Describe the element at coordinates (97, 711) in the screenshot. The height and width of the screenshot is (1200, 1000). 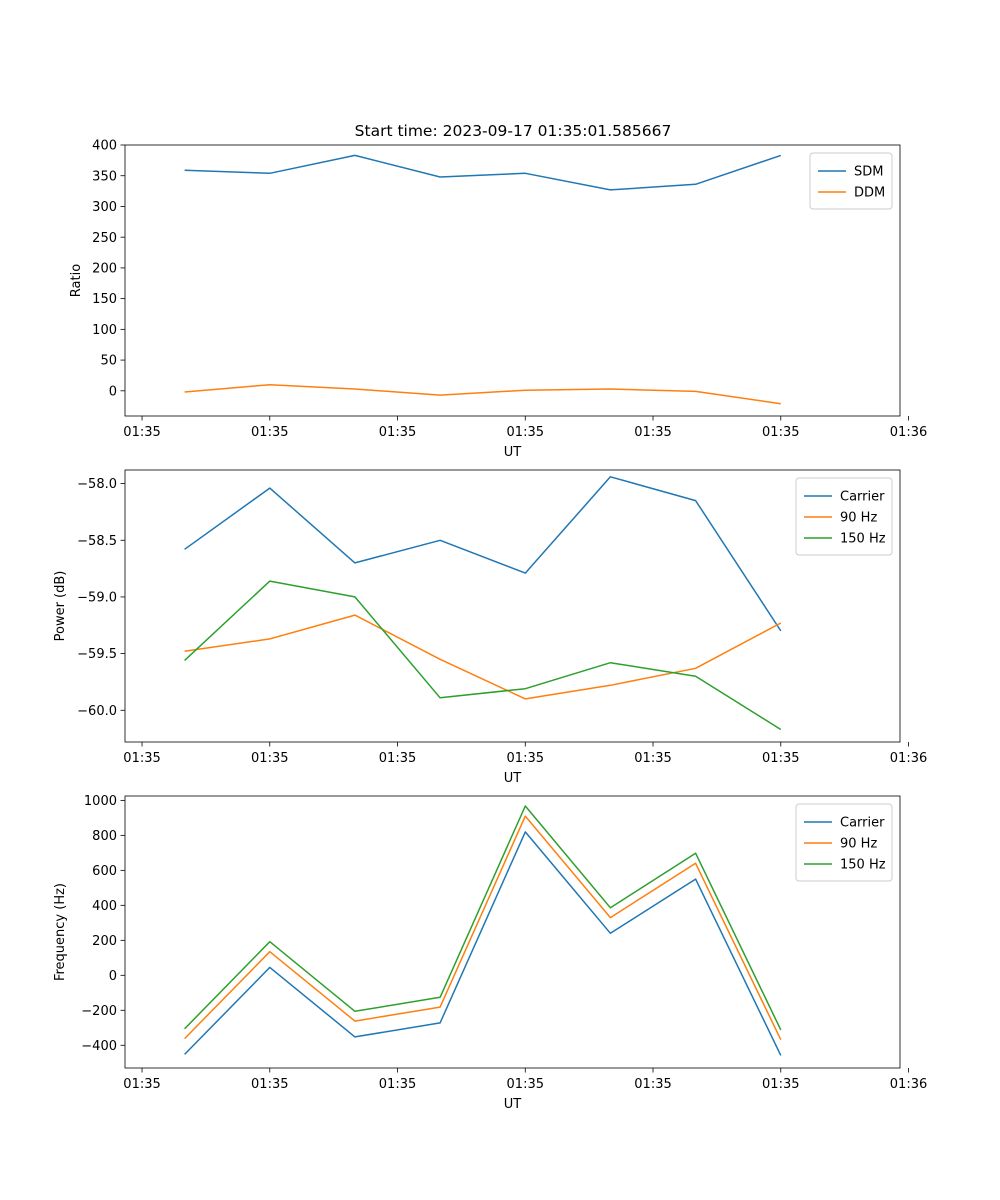
I see `y-tick-label: −60.0` at that location.